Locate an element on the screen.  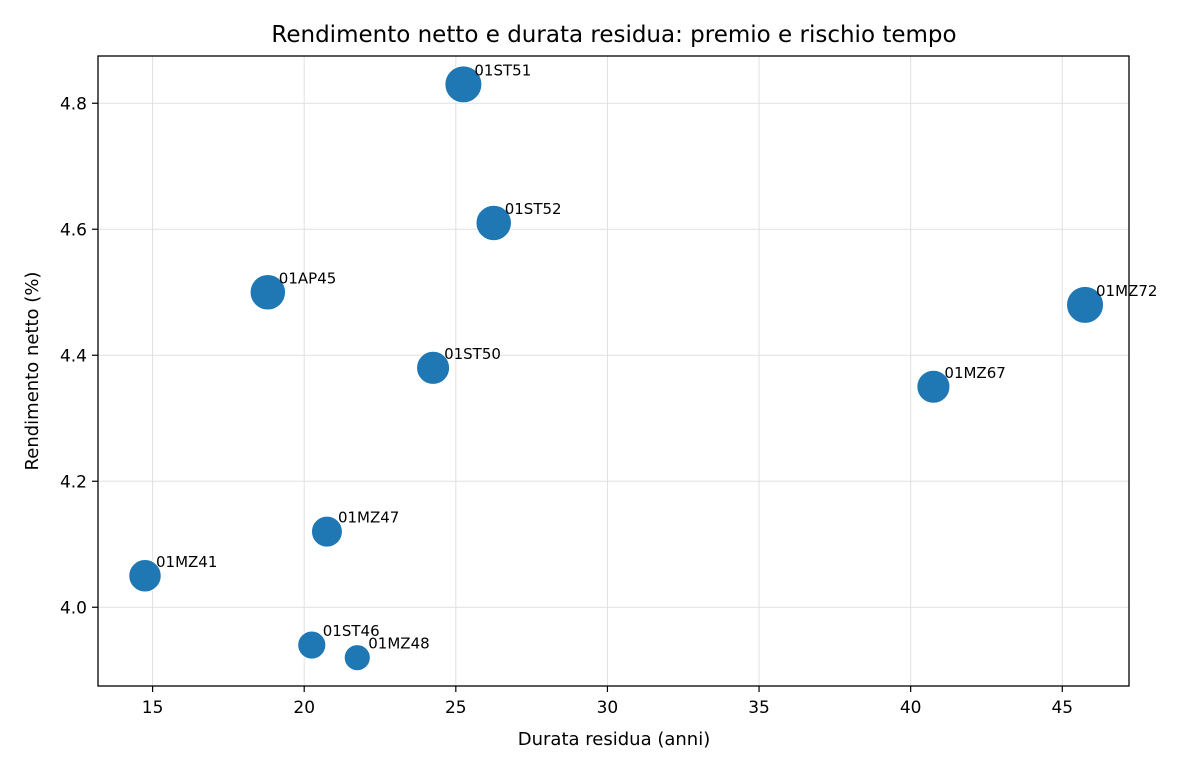
x-tick-label: 15 is located at coordinates (153, 708).